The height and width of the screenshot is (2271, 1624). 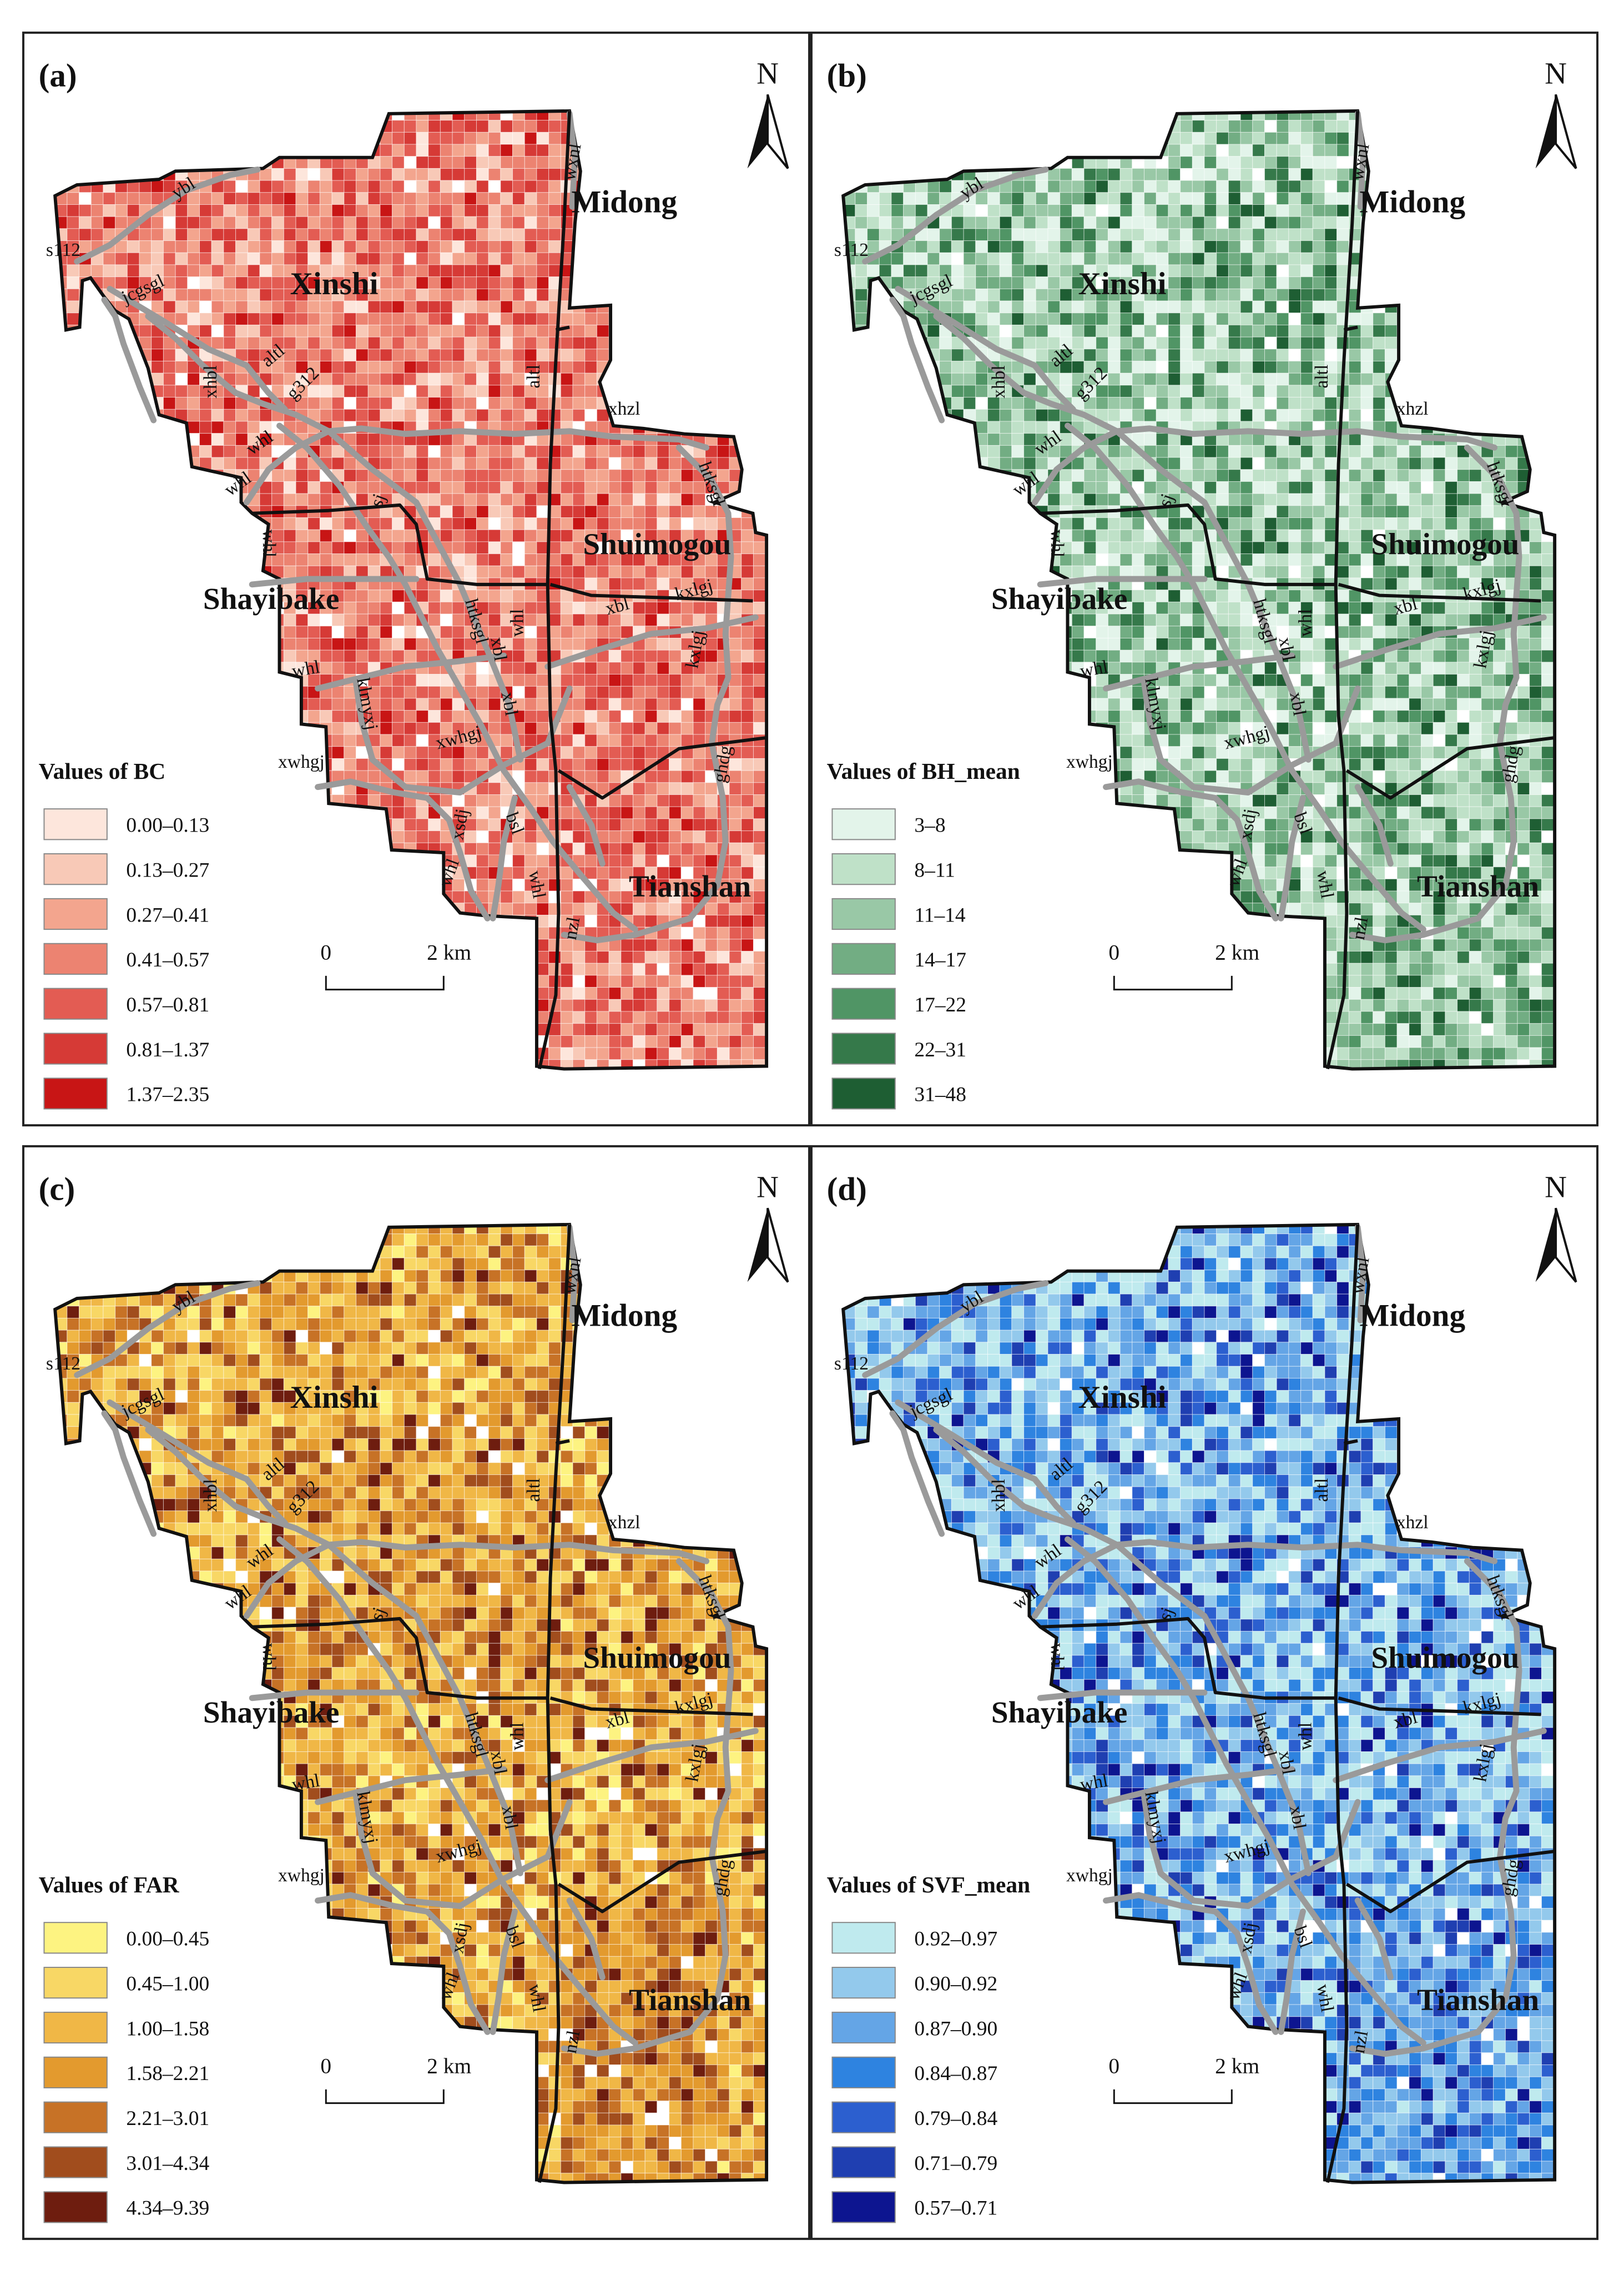 What do you see at coordinates (955, 2028) in the screenshot?
I see `legend-label: 0.87–0.90` at bounding box center [955, 2028].